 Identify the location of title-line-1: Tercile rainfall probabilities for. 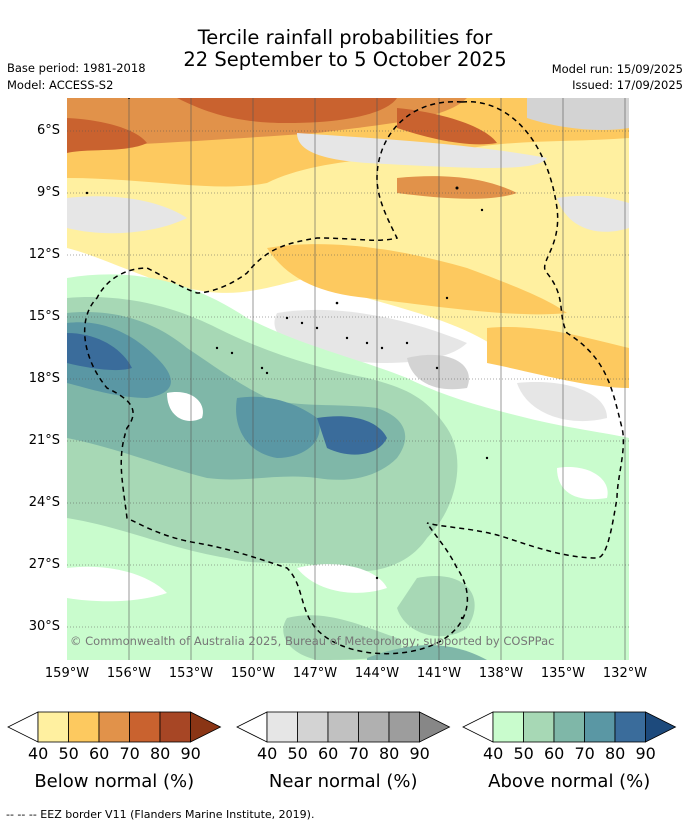
(345, 37).